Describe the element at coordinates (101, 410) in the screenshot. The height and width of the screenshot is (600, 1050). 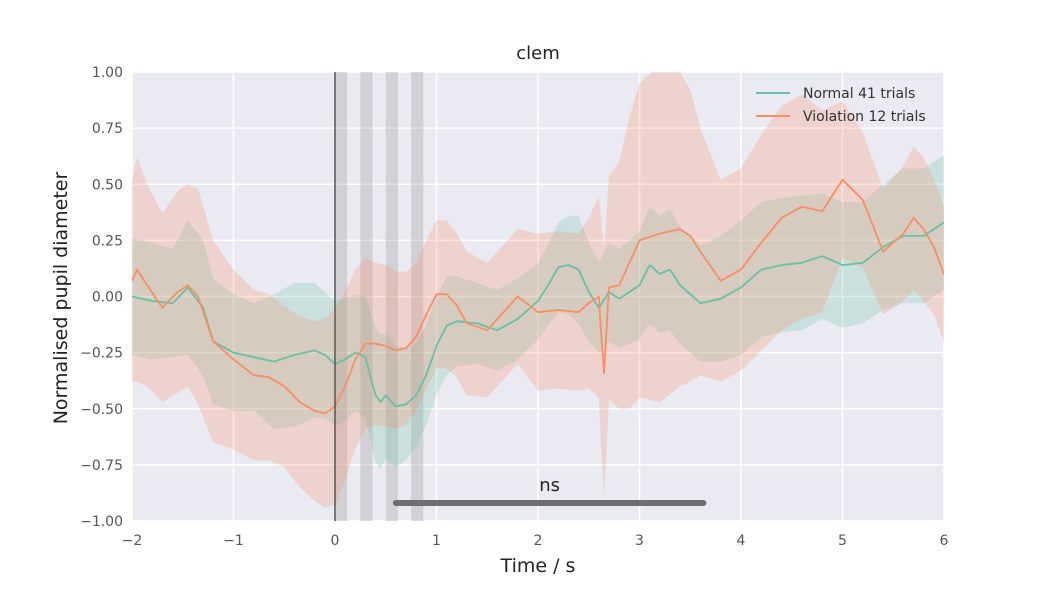
I see `y-tick-label: −0.50` at that location.